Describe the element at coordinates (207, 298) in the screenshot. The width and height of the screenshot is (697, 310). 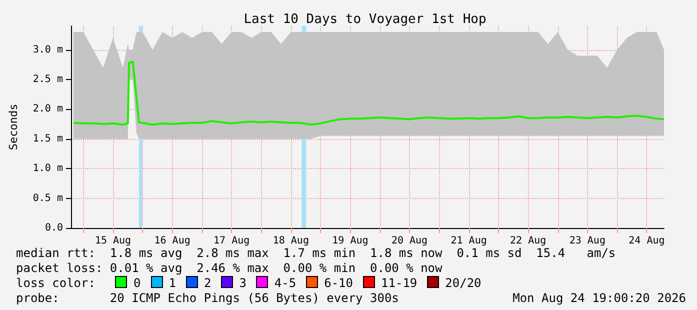
I see `text: probe: 20 ICMP Echo Pings (56 Bytes) every 300s` at that location.